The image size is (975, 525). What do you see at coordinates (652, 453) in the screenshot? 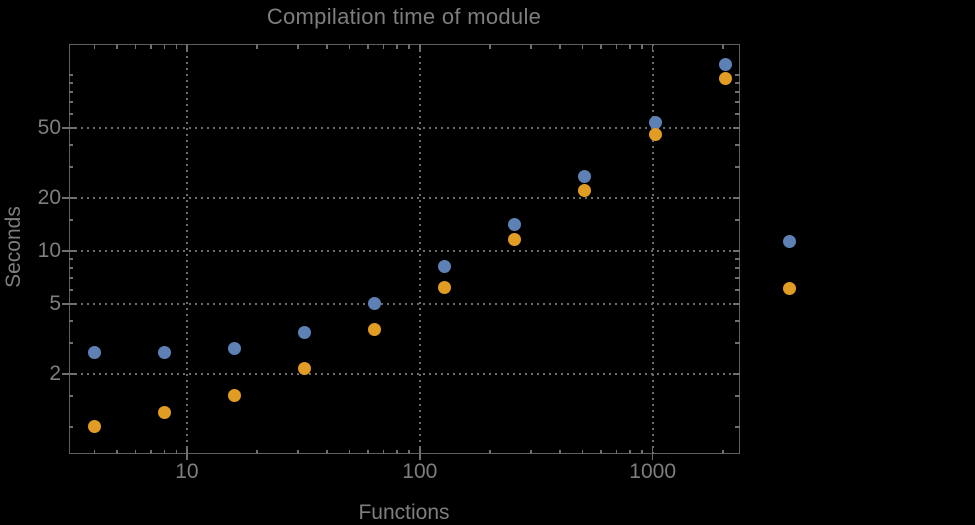
I see `x-major-tick` at bounding box center [652, 453].